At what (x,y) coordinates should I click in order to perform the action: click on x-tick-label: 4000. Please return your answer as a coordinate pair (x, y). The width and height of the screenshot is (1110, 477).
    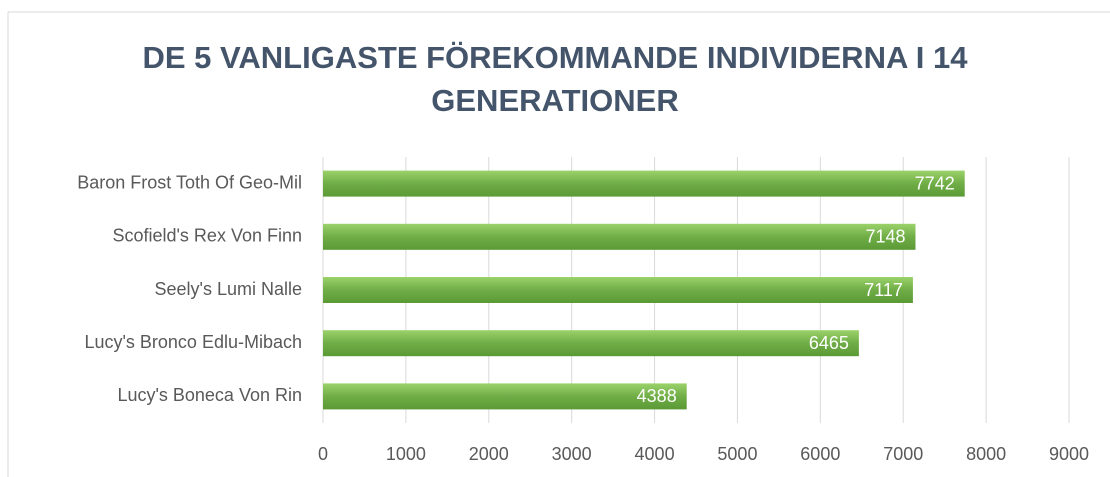
    Looking at the image, I should click on (655, 454).